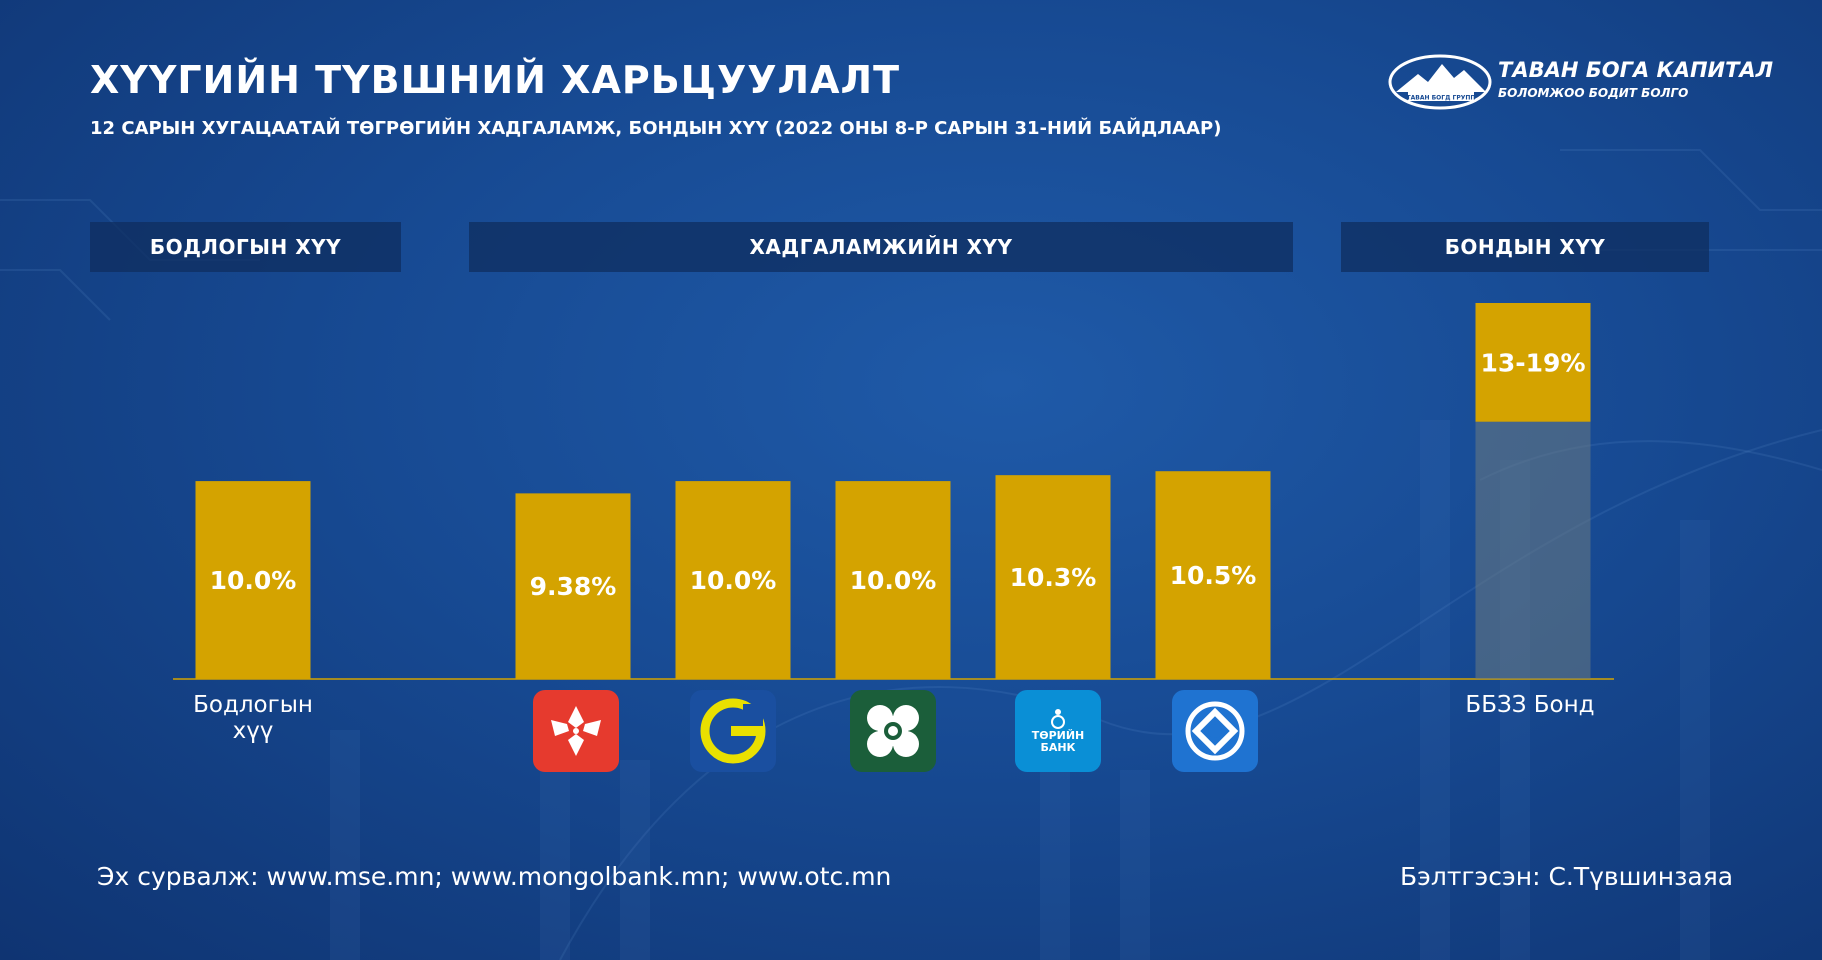  Describe the element at coordinates (733, 731) in the screenshot. I see `golomt-bank-logo-icon` at that location.